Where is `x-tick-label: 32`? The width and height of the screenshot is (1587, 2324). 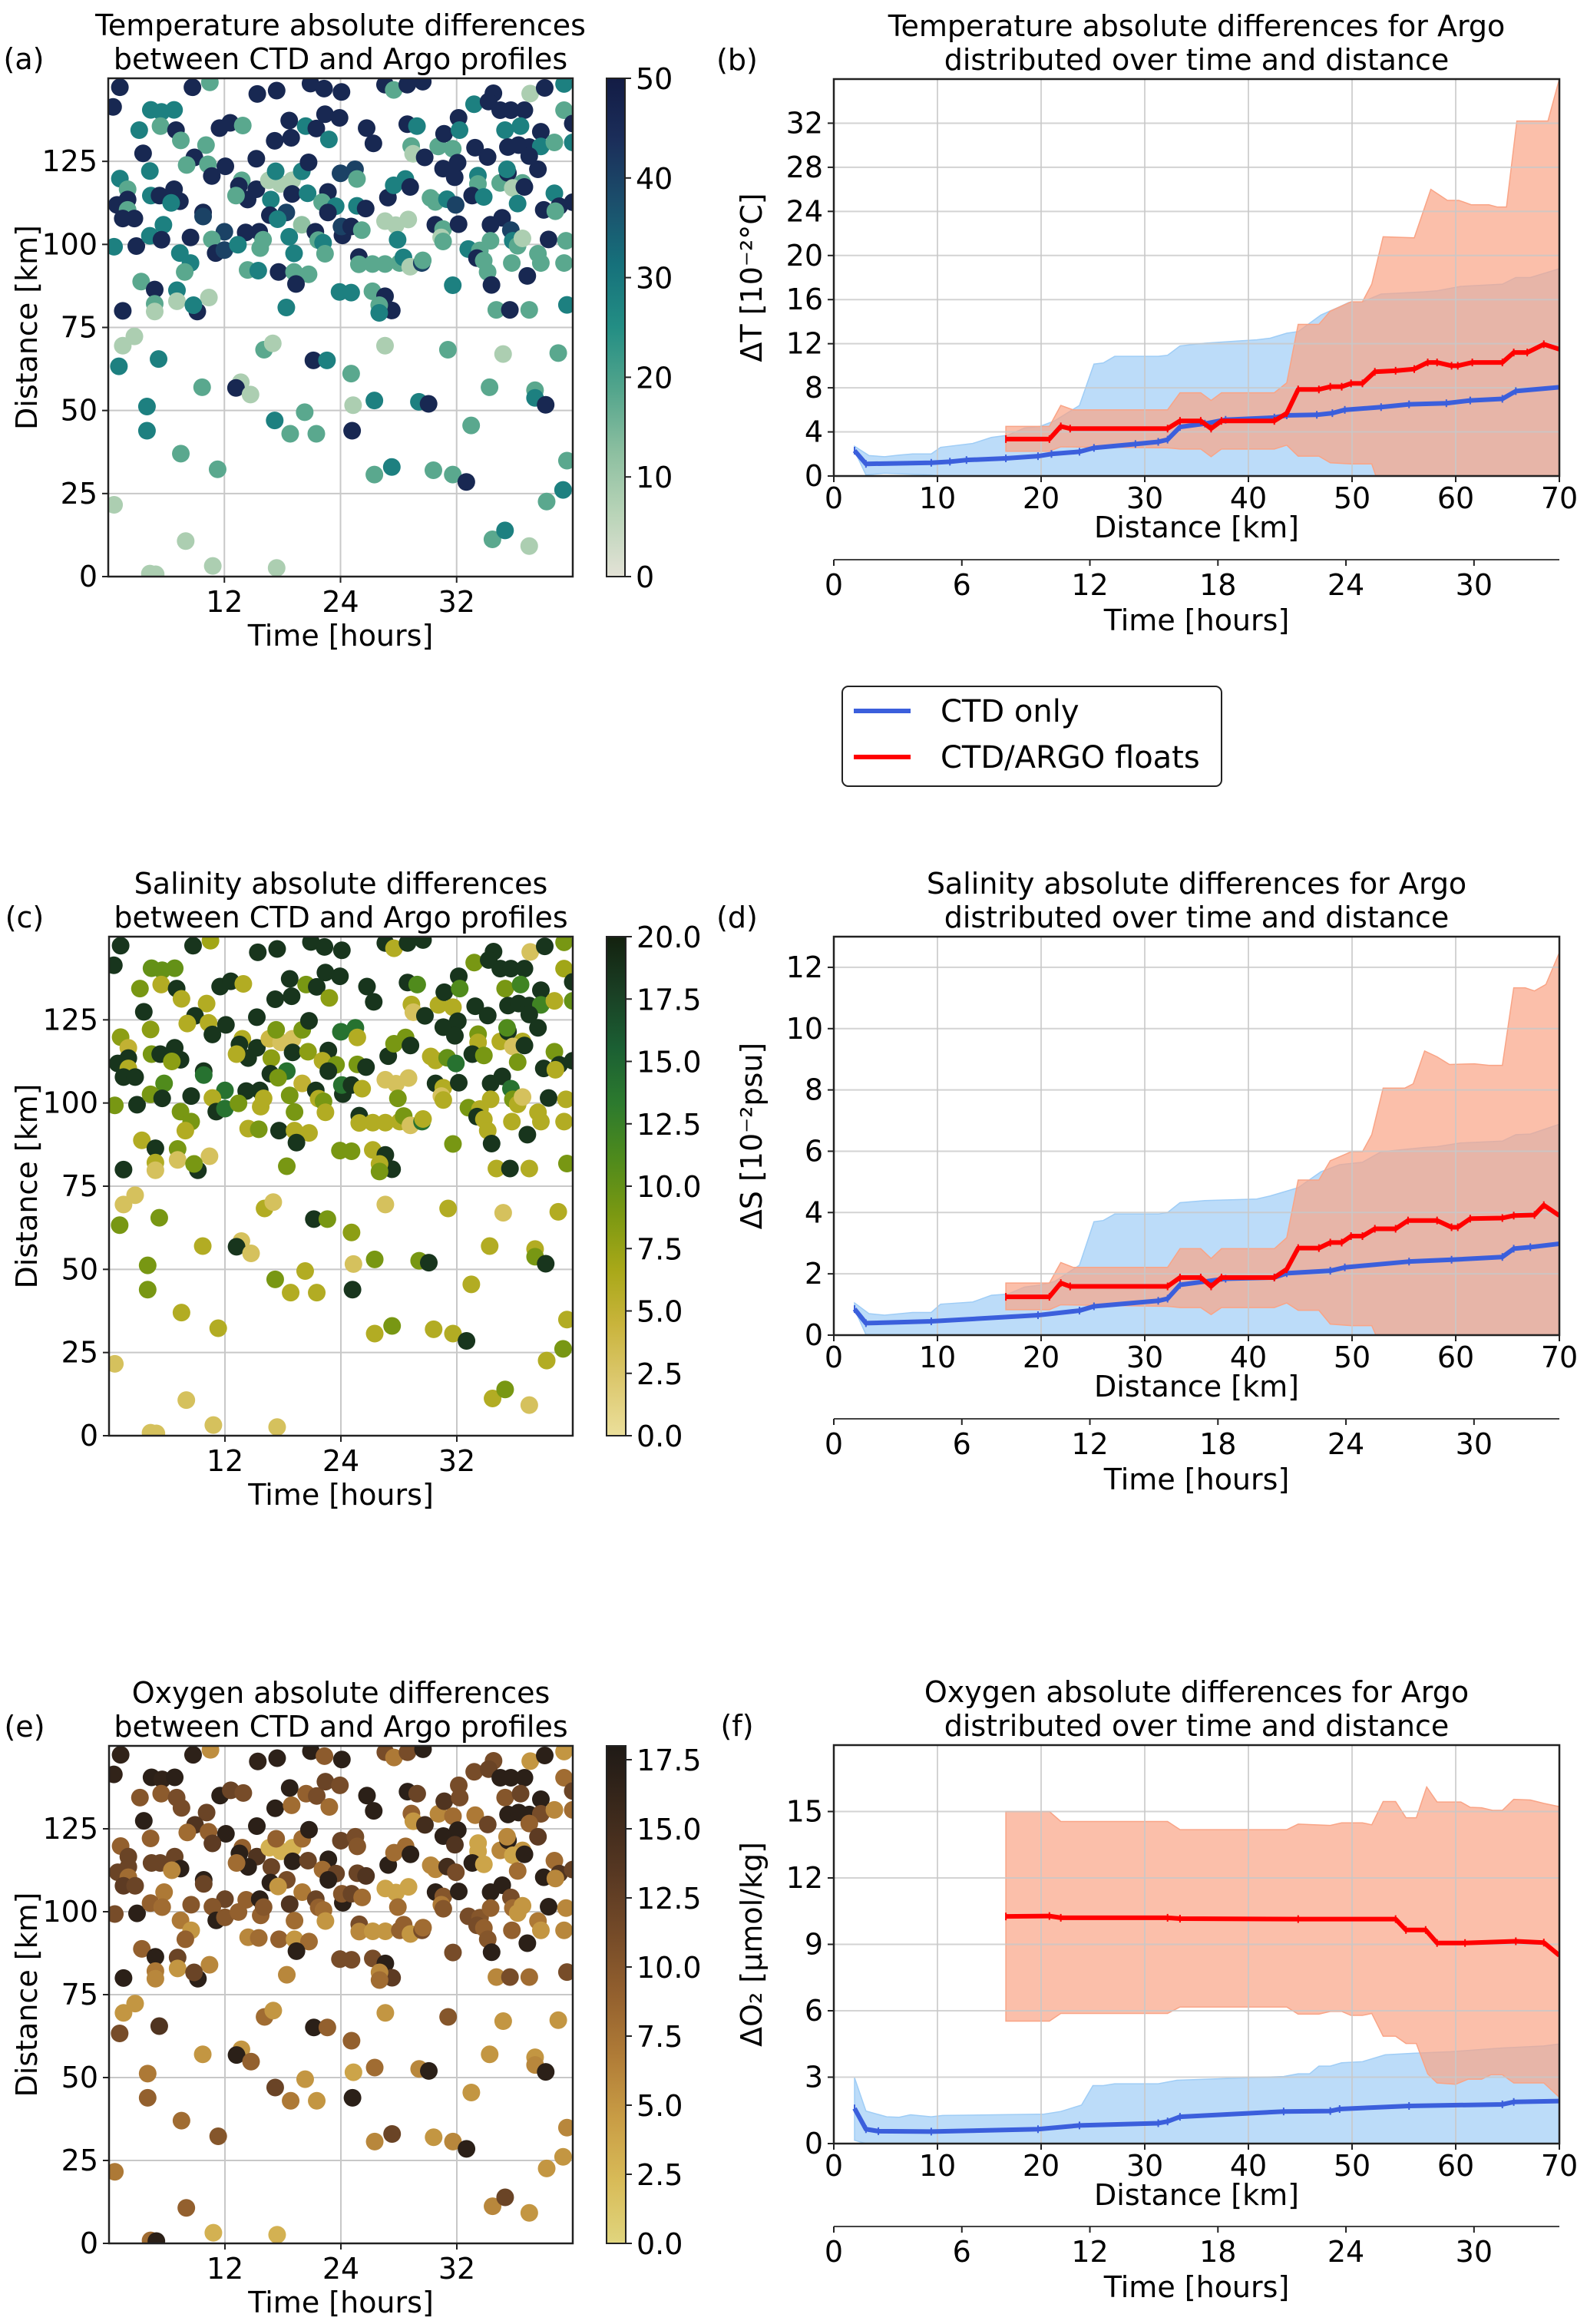 x-tick-label: 32 is located at coordinates (456, 1461).